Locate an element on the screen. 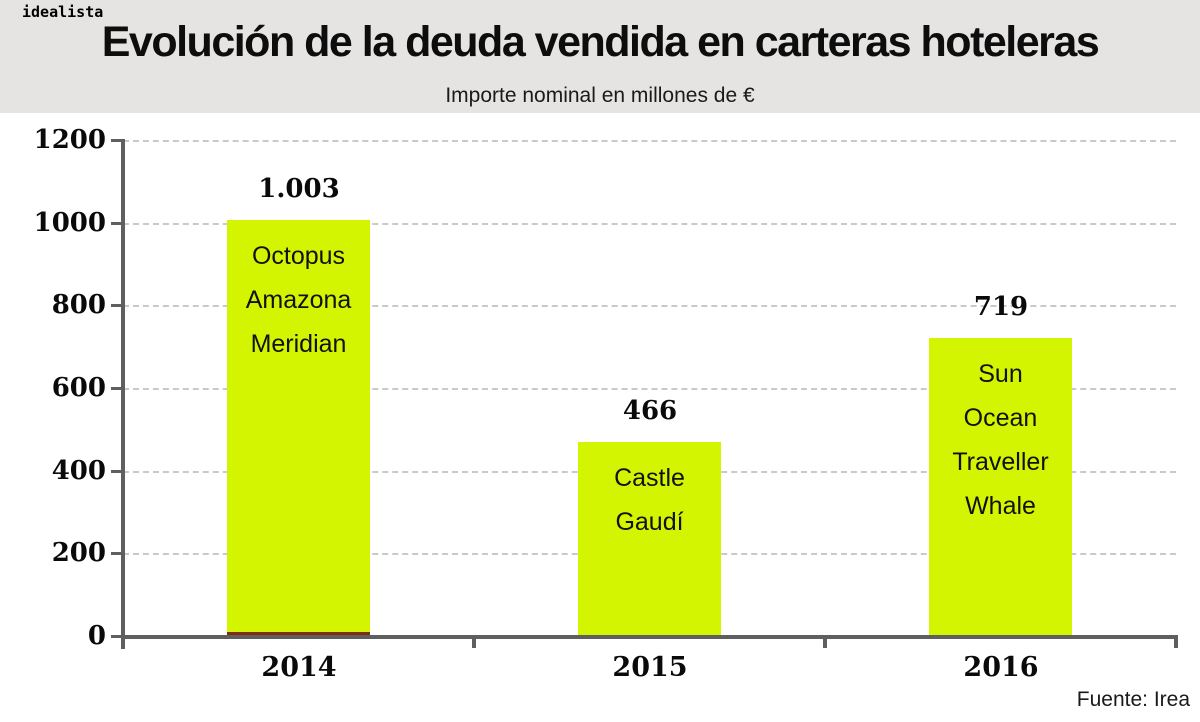 Image resolution: width=1200 pixels, height=722 pixels. bar-value-label: 466 is located at coordinates (650, 411).